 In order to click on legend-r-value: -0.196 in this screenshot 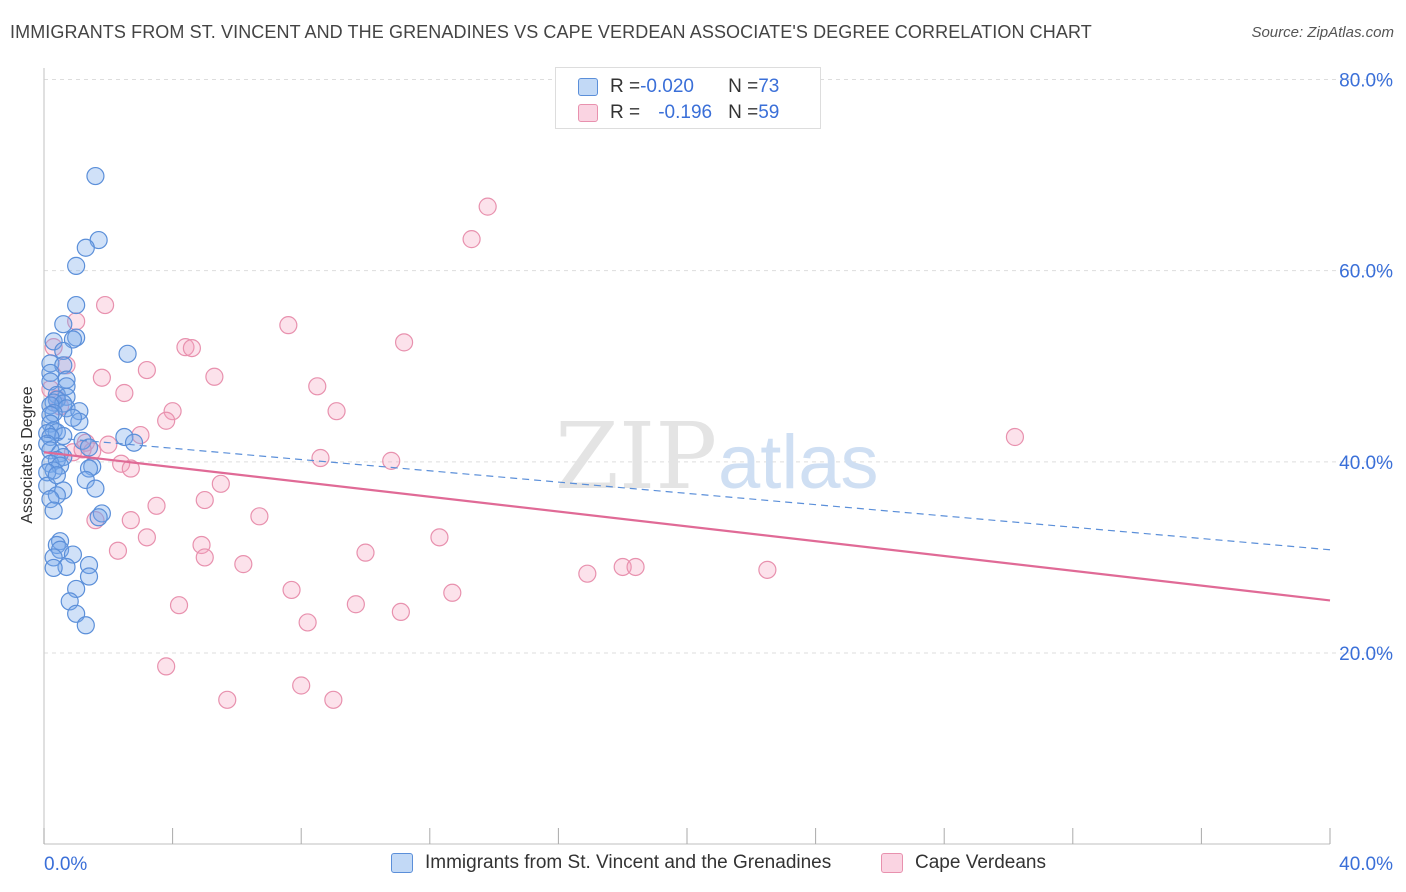, I will do `click(685, 112)`.